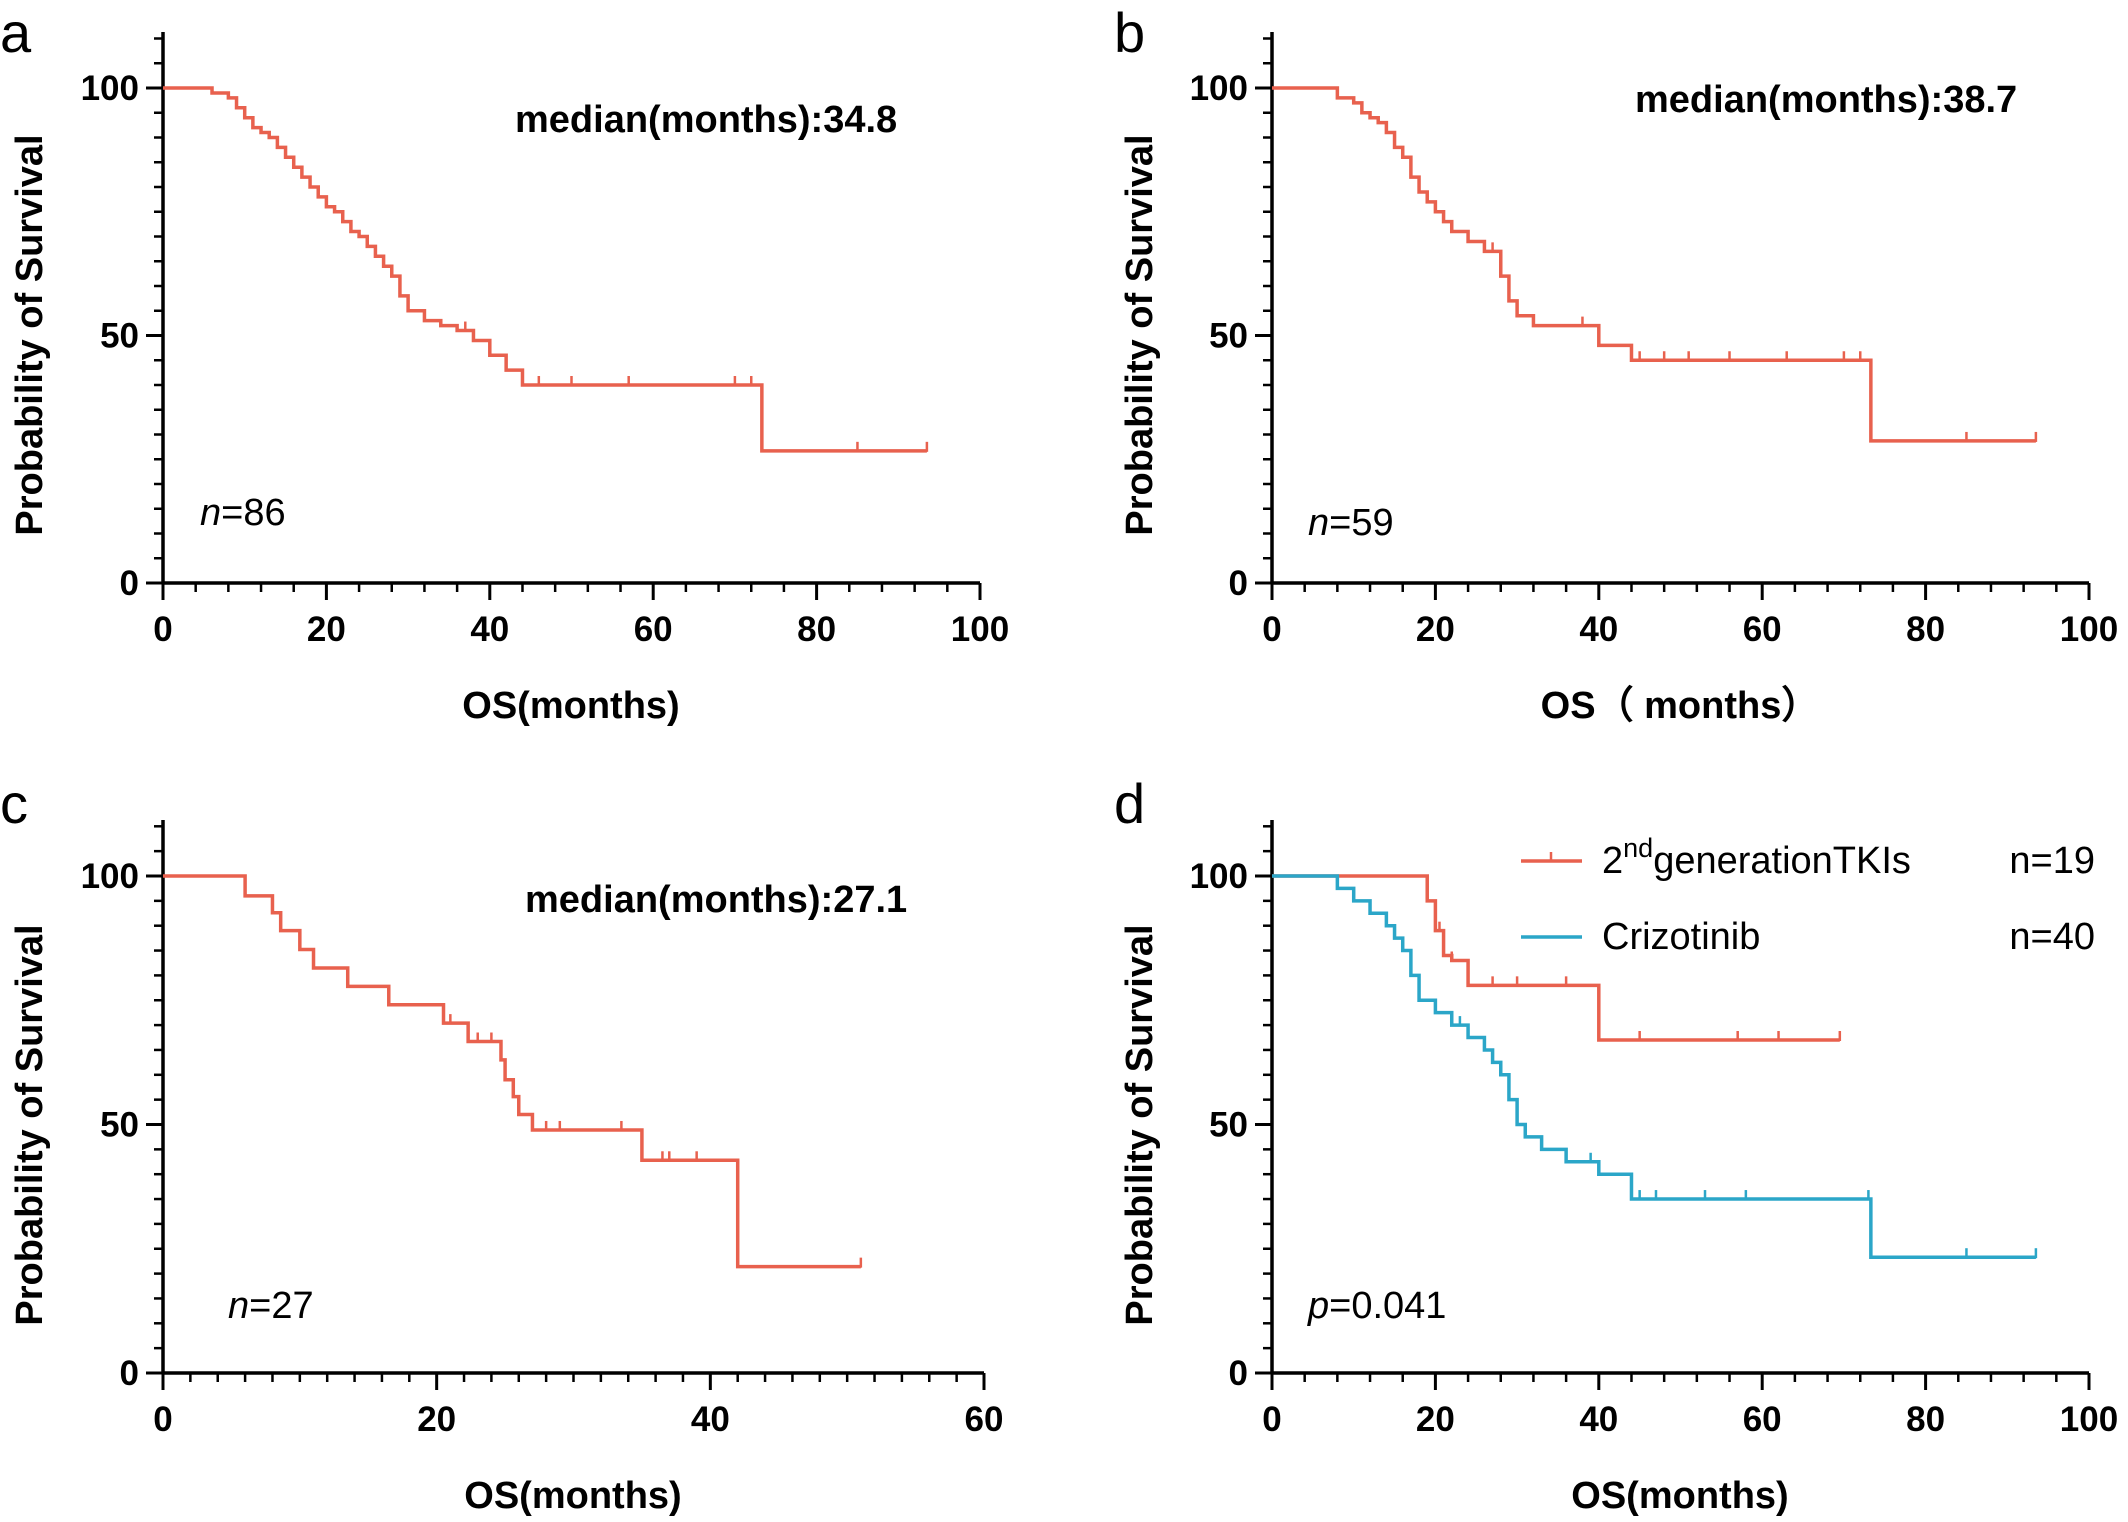 The height and width of the screenshot is (1522, 2128). Describe the element at coordinates (253, 513) in the screenshot. I see `n-value: =86` at that location.